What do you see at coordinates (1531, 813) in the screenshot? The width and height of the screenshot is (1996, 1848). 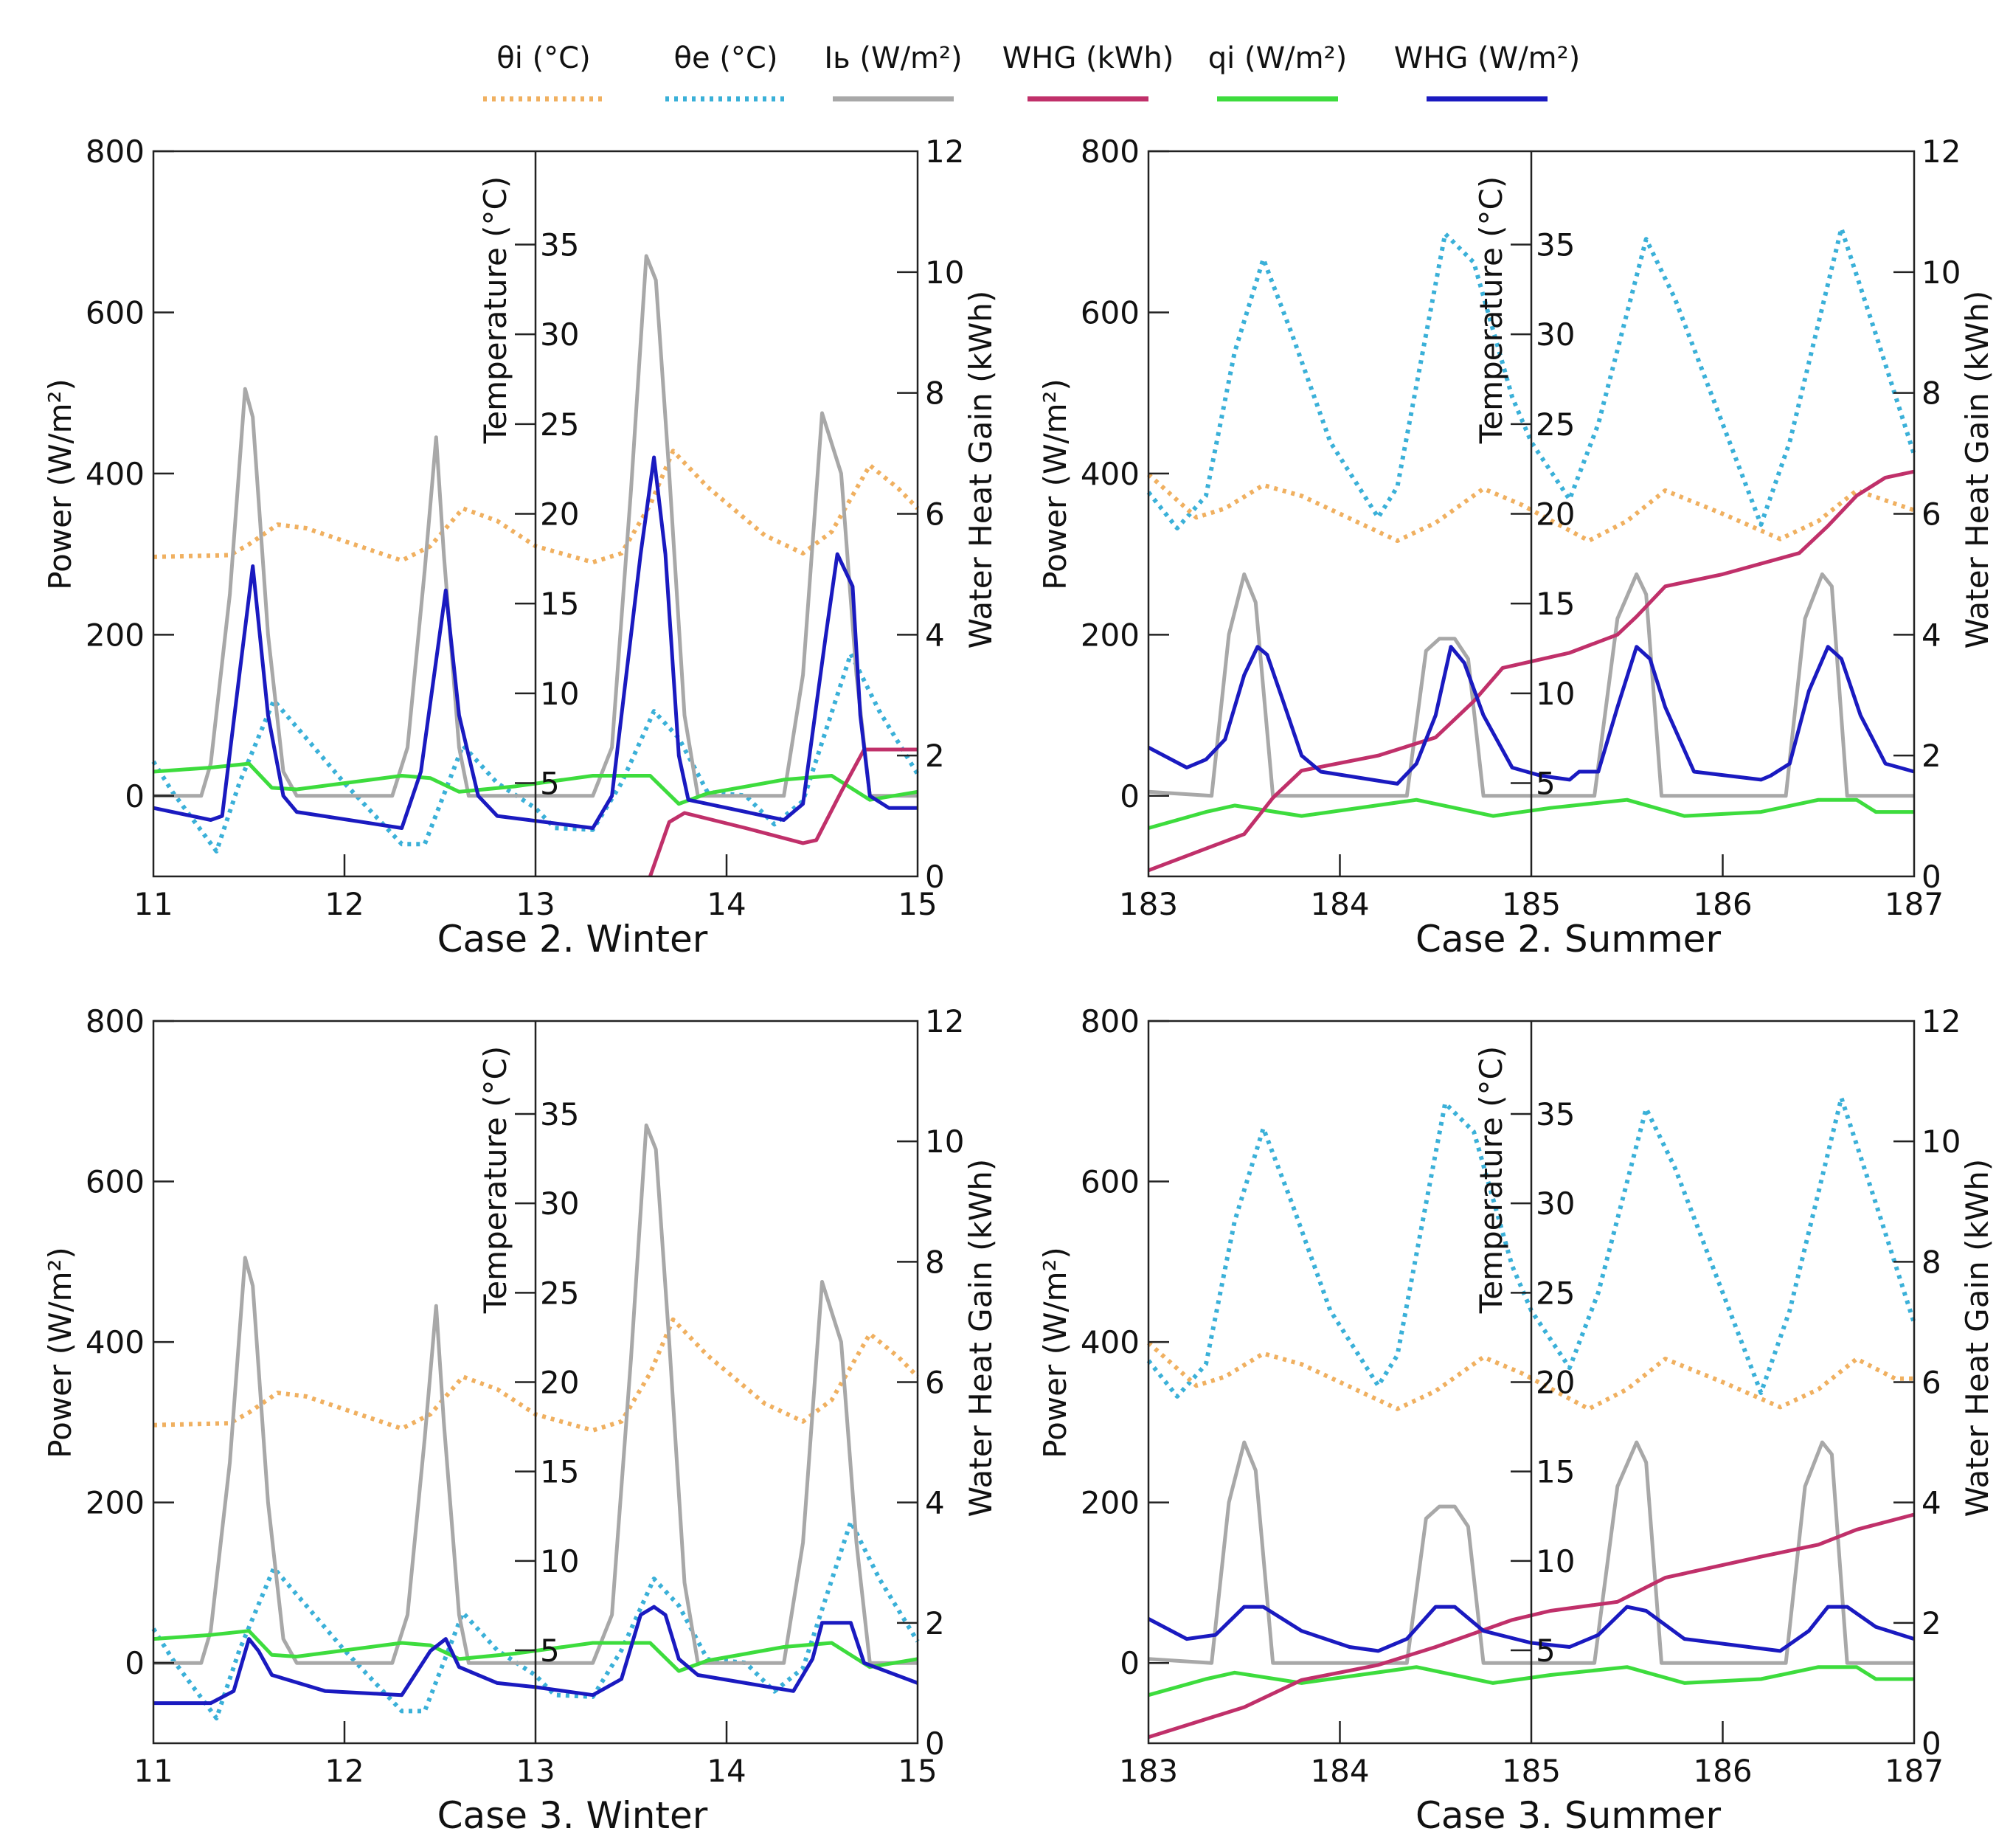 I see `series-line-qi` at bounding box center [1531, 813].